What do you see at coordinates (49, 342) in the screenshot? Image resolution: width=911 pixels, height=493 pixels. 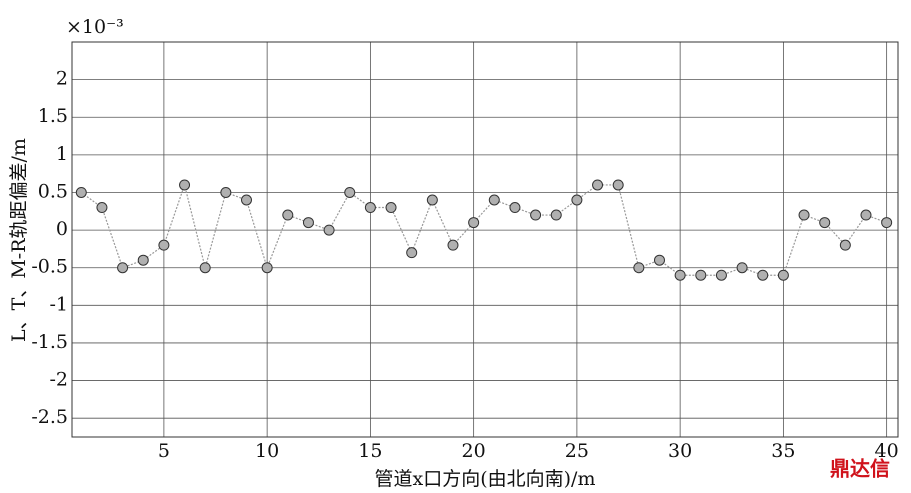 I see `y-tick-label: -1.5` at bounding box center [49, 342].